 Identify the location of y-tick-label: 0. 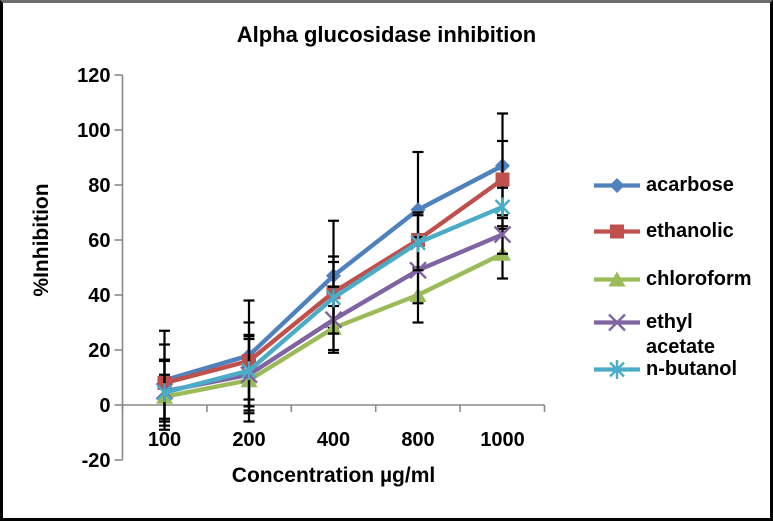
(104, 406).